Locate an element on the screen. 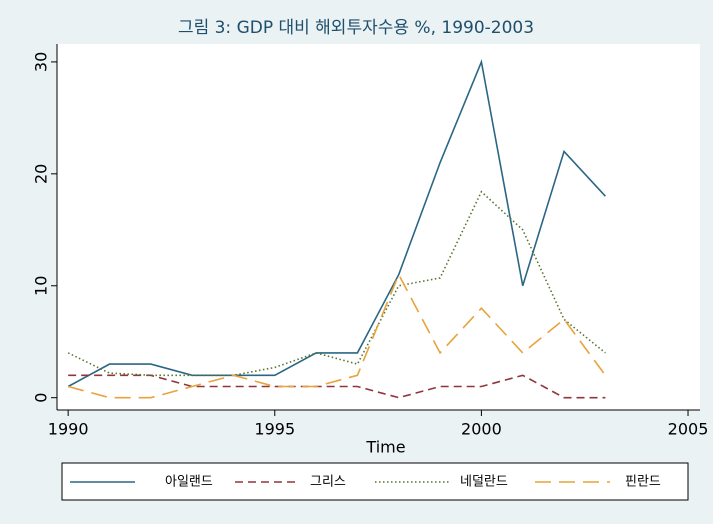  y-tick-label: 10 is located at coordinates (41, 286).